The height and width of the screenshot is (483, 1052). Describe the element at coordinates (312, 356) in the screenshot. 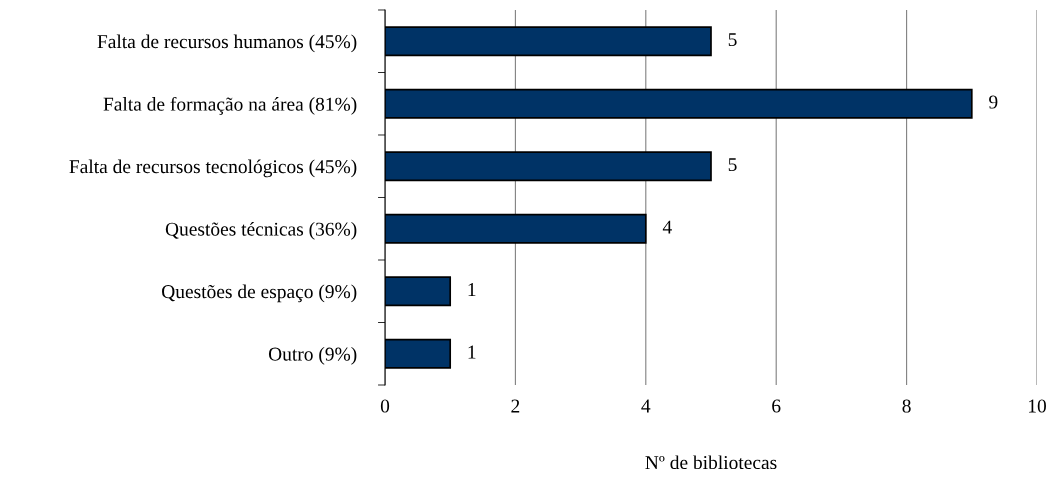

I see `y-tick-label: Outro (9%)` at that location.